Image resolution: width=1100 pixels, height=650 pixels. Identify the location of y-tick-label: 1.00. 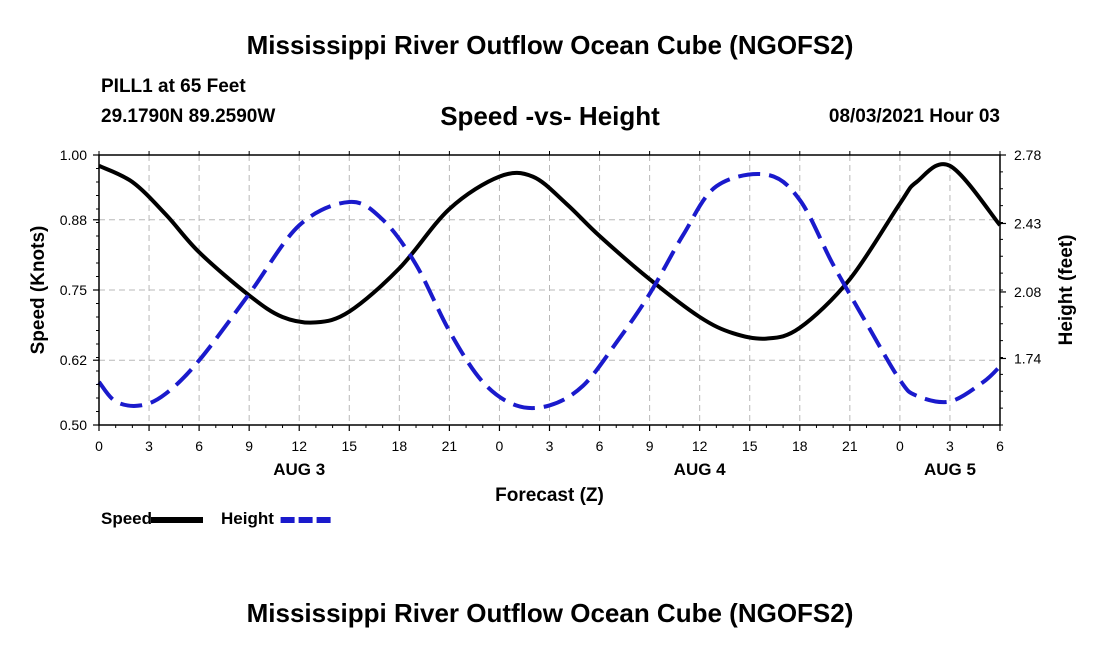
(73, 155).